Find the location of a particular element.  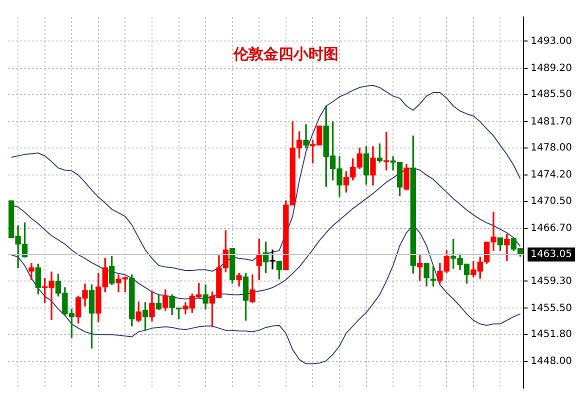

y-tick-label: 1489.20 is located at coordinates (551, 68).